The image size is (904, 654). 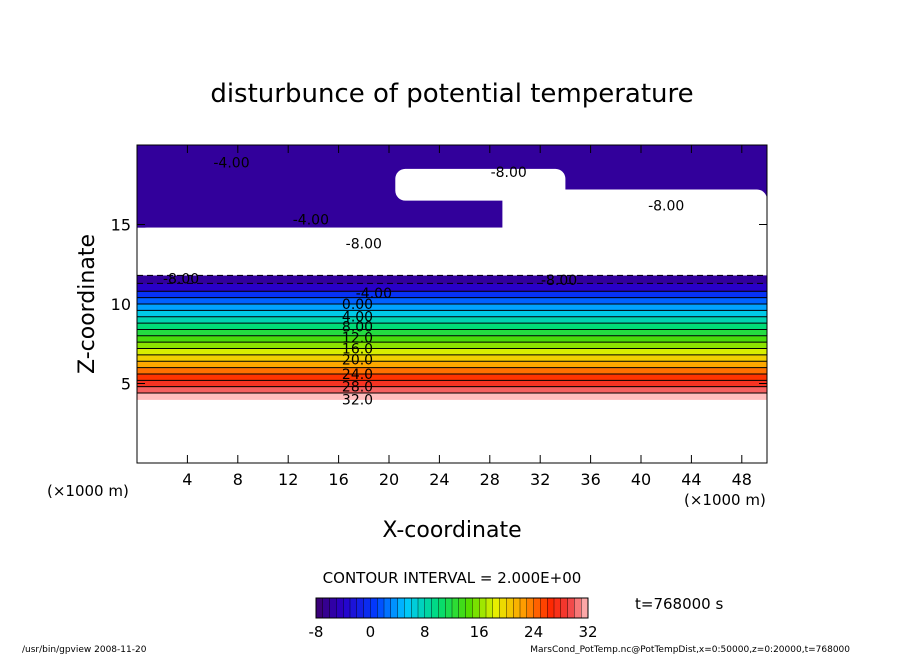 I want to click on contour-label-6: -8.00, so click(x=559, y=281).